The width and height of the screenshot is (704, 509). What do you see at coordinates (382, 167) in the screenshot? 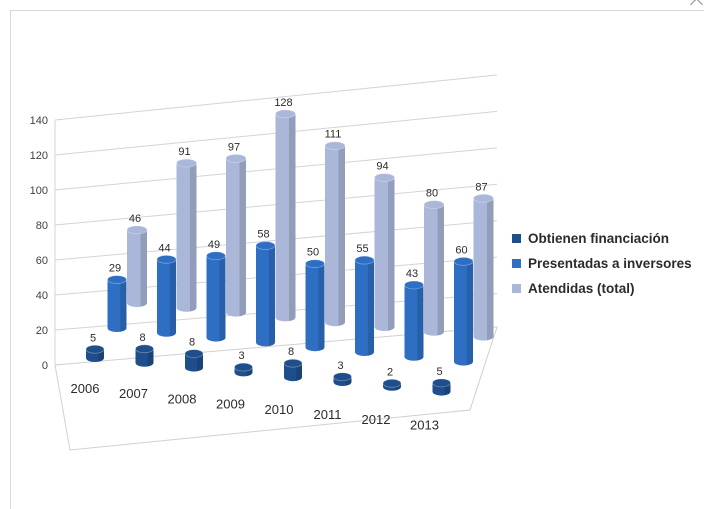
I see `data-label: 94` at bounding box center [382, 167].